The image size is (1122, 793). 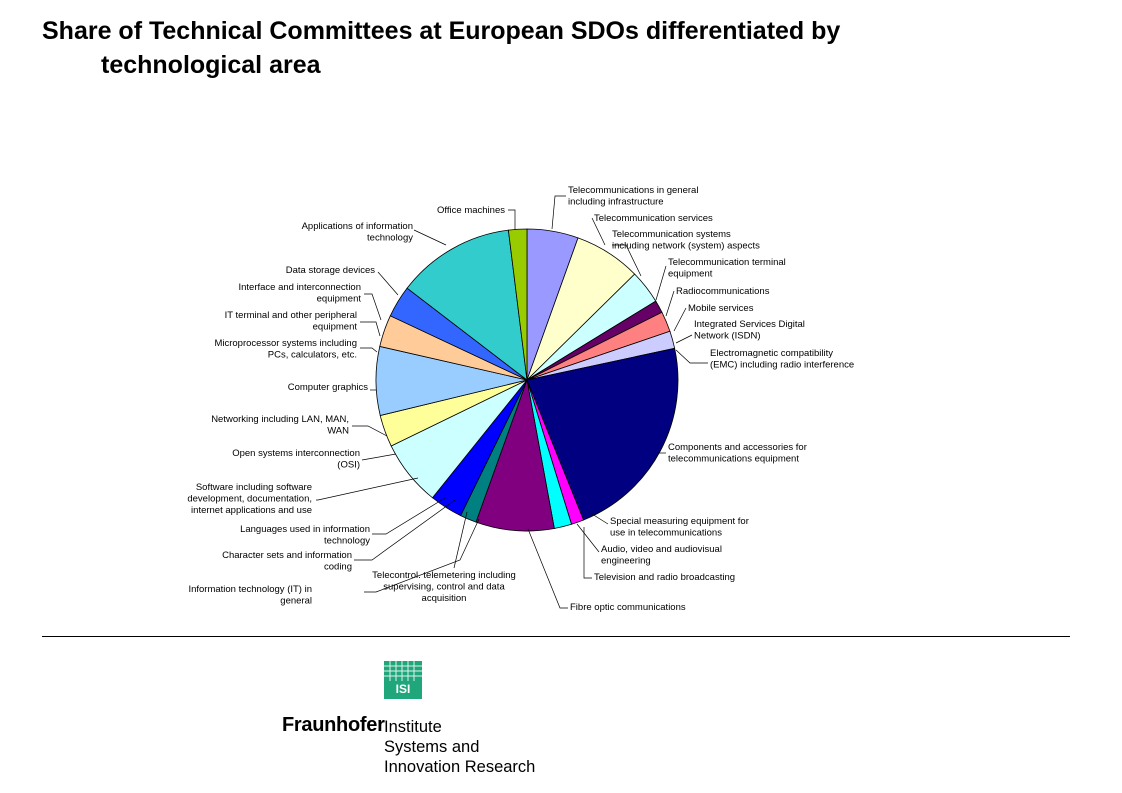 What do you see at coordinates (254, 487) in the screenshot?
I see `slice-label-line: Software including software` at bounding box center [254, 487].